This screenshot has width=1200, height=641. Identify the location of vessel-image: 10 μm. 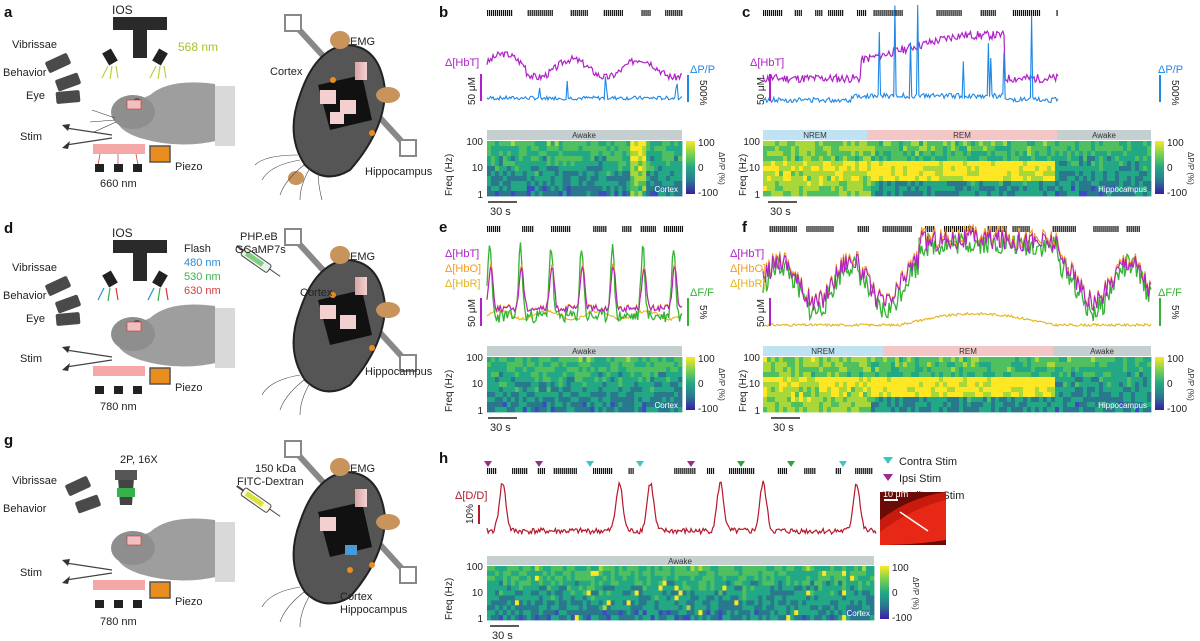
(913, 517).